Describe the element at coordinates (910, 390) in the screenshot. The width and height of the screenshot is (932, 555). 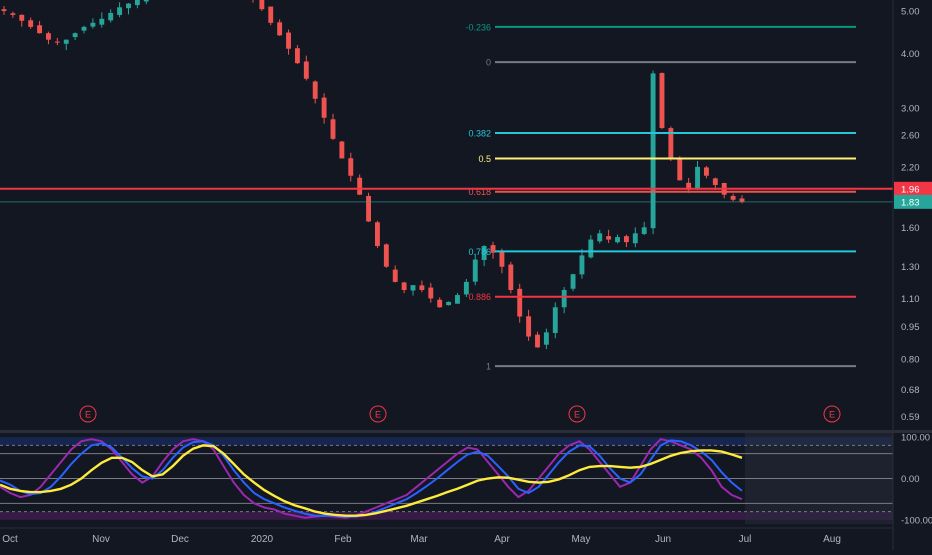
I see `price-tick-label: 0.68` at that location.